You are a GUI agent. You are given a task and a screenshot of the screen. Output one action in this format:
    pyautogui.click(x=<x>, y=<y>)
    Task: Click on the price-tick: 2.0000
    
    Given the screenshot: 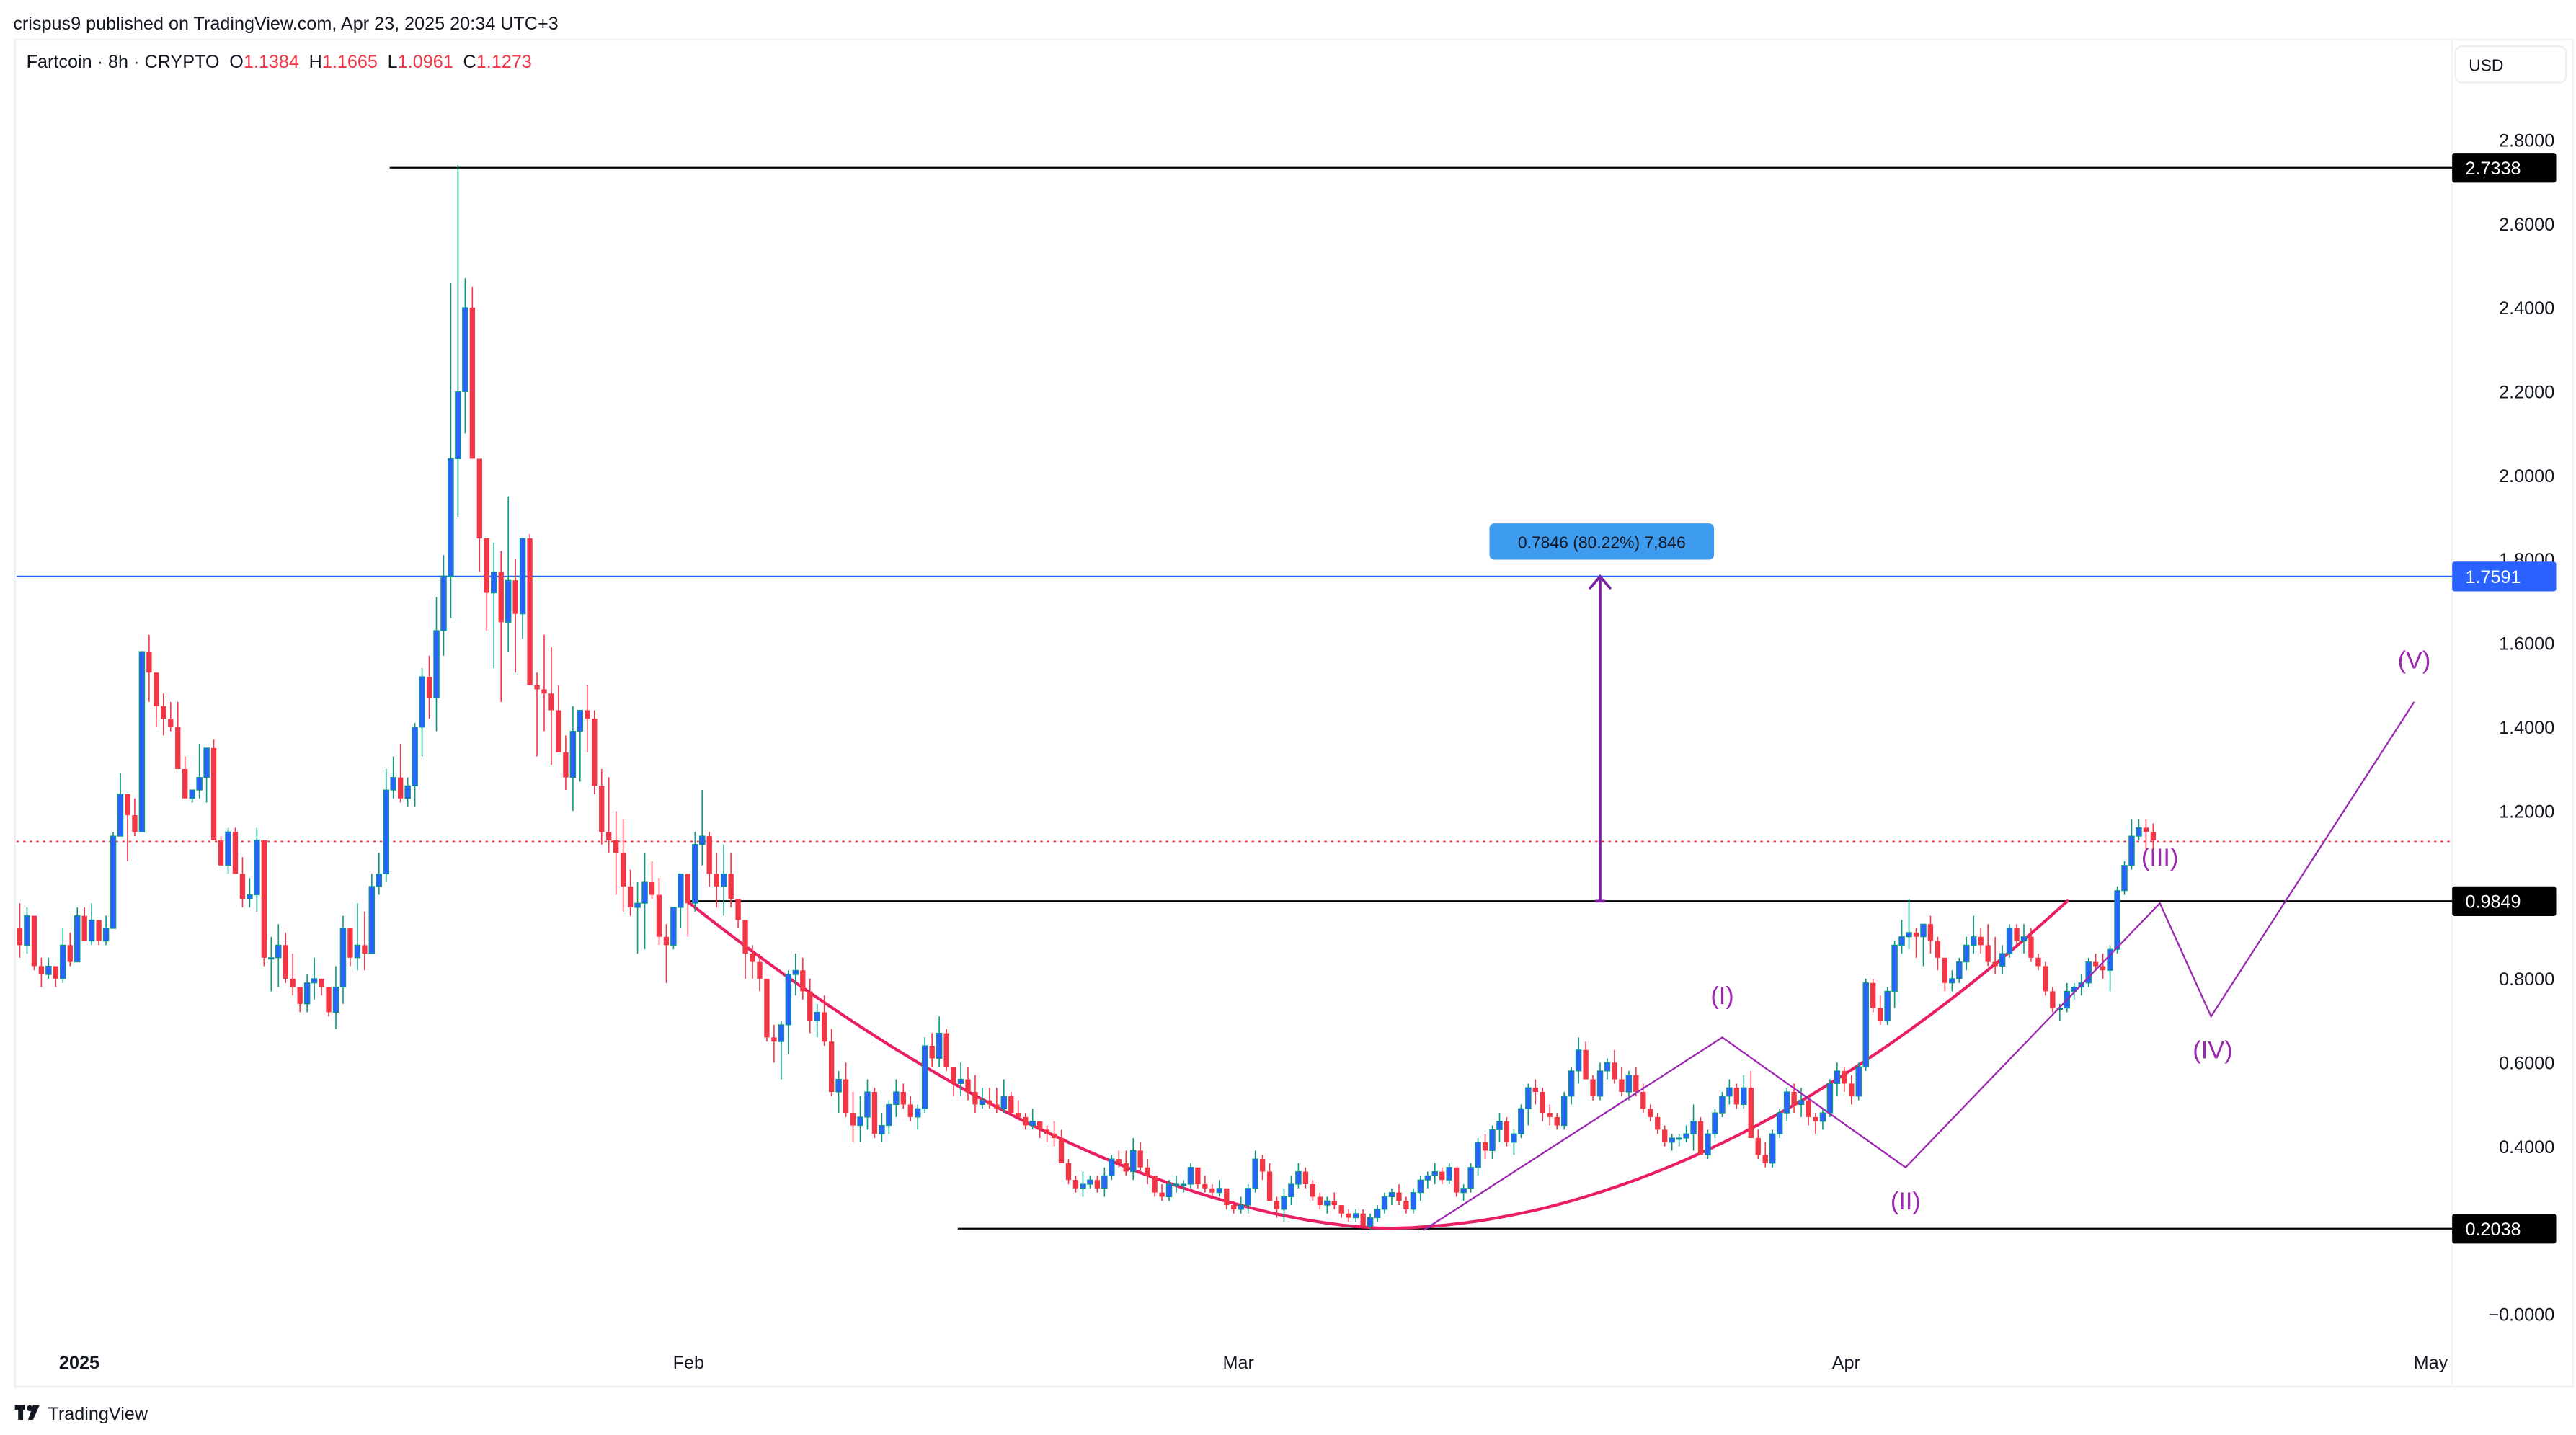 What is the action you would take?
    pyautogui.click(x=2526, y=476)
    